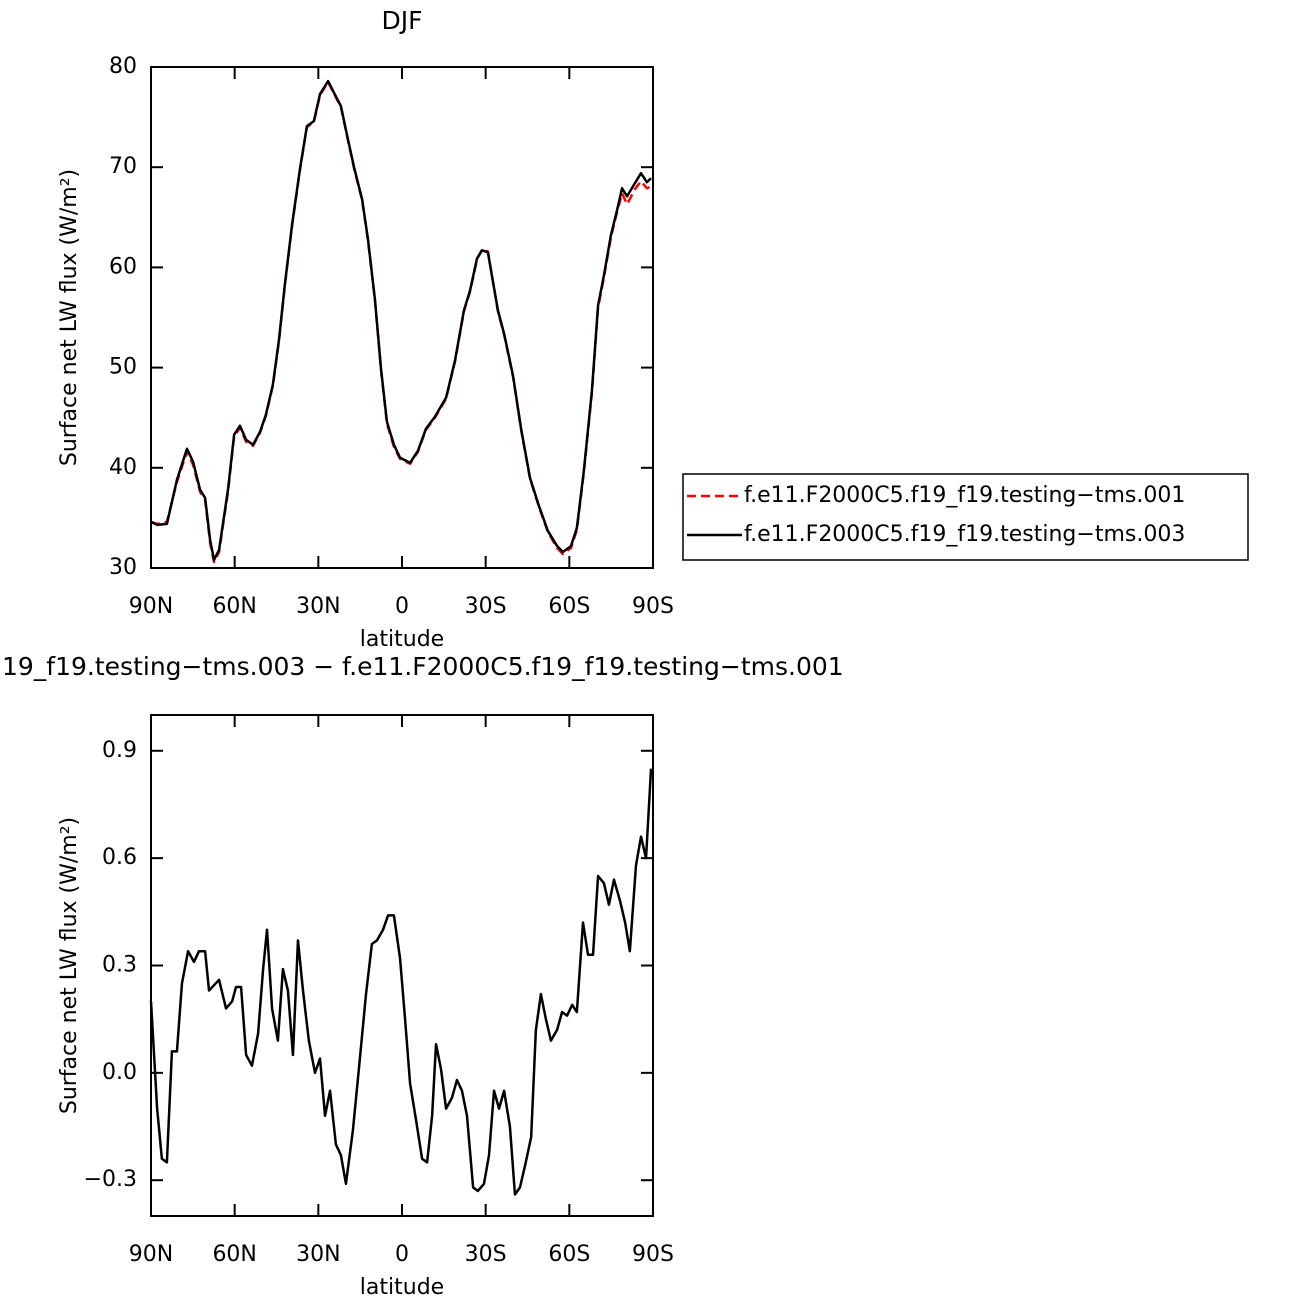 The image size is (1305, 1308). I want to click on legend-label: f.e11.F2000C5.f19_f19.testing−tms.003, so click(964, 534).